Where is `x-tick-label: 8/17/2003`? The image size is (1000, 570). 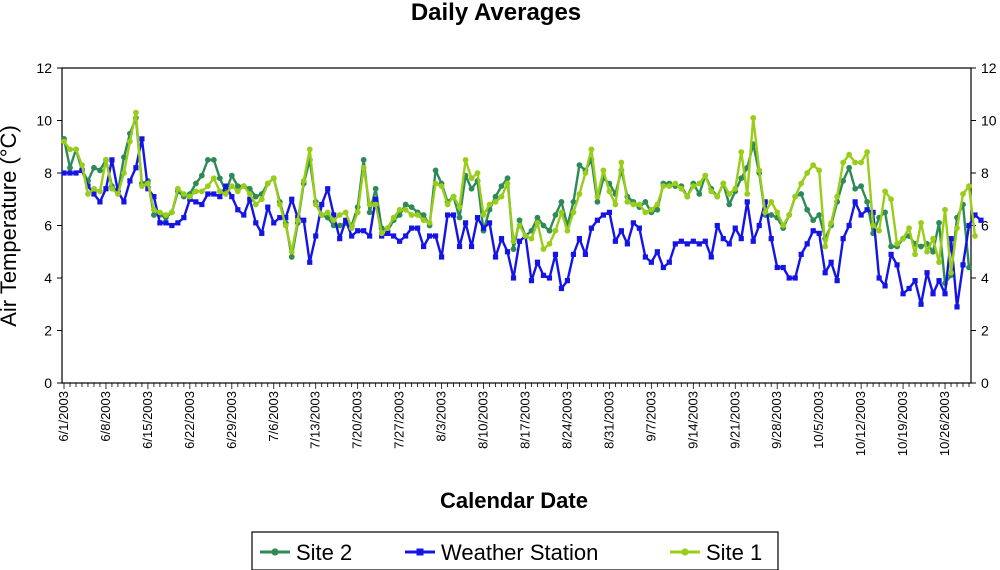 x-tick-label: 8/17/2003 is located at coordinates (524, 420).